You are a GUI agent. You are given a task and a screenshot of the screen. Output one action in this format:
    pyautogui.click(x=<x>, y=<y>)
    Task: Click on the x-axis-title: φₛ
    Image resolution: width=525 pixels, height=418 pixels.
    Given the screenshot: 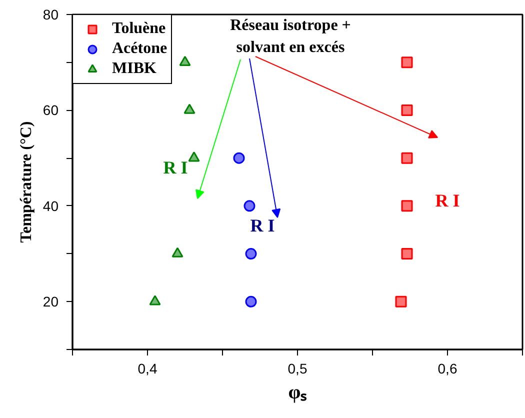 What is the action you would take?
    pyautogui.click(x=298, y=393)
    